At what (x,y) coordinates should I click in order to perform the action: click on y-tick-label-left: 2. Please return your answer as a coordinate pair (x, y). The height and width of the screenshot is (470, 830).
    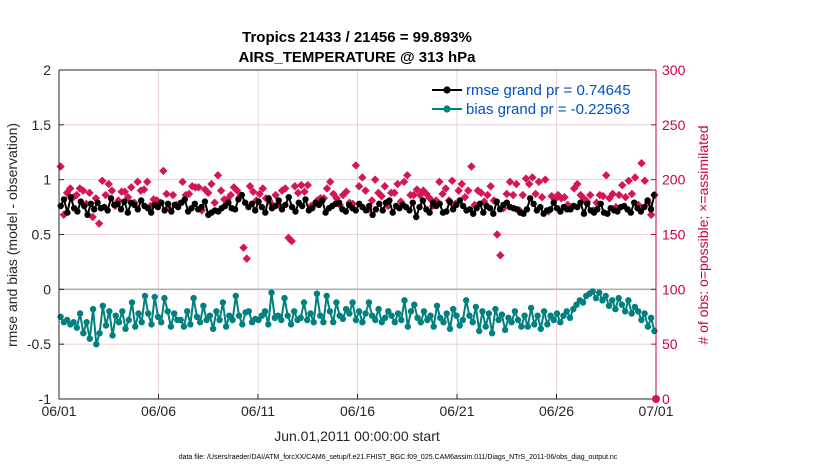
    Looking at the image, I should click on (47, 70).